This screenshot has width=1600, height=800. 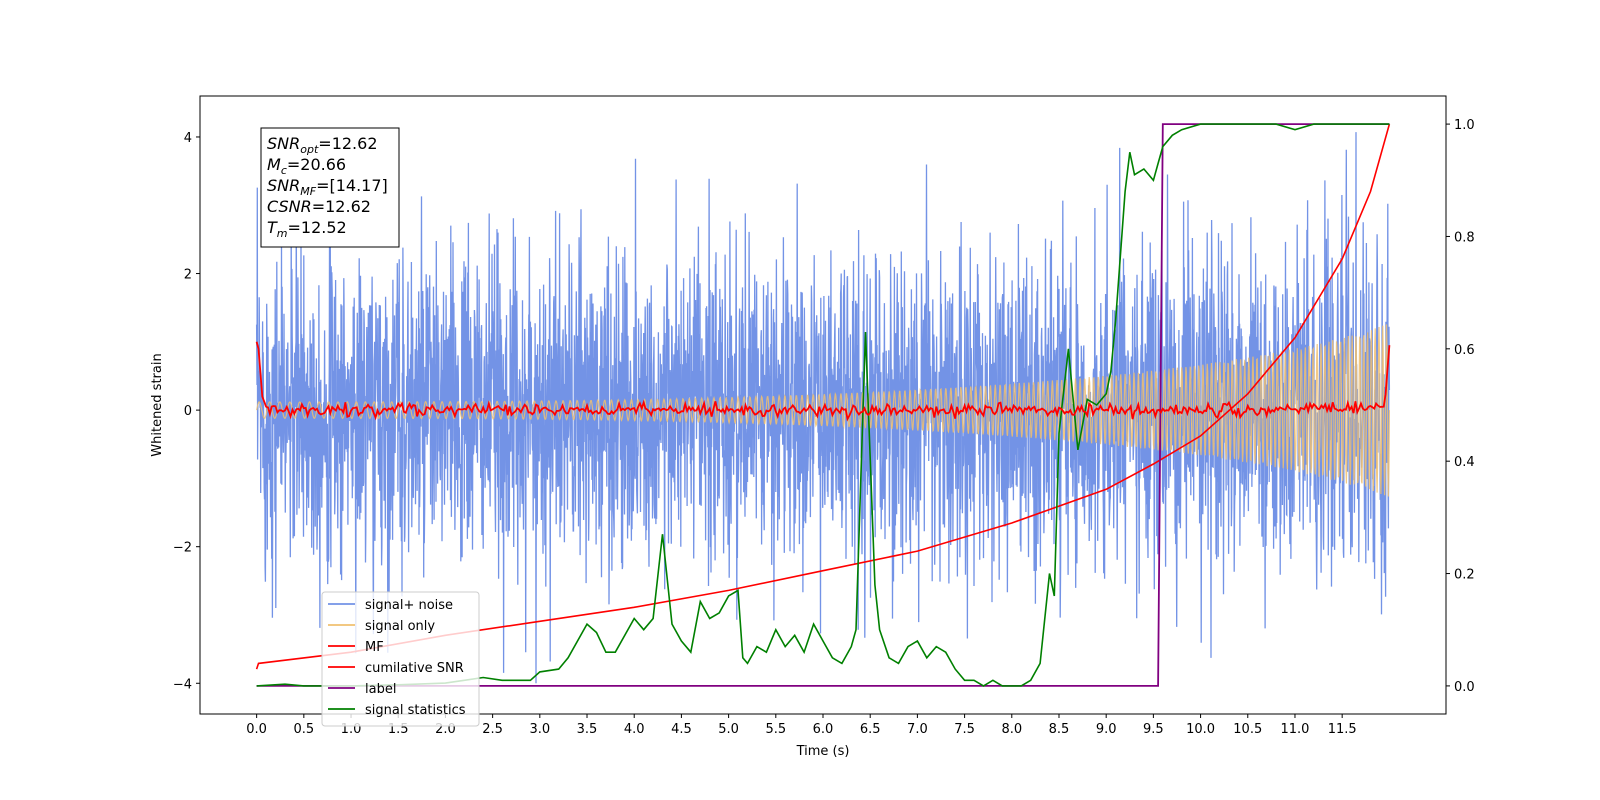 I want to click on x-tick-label: 11.0, so click(x=1294, y=729).